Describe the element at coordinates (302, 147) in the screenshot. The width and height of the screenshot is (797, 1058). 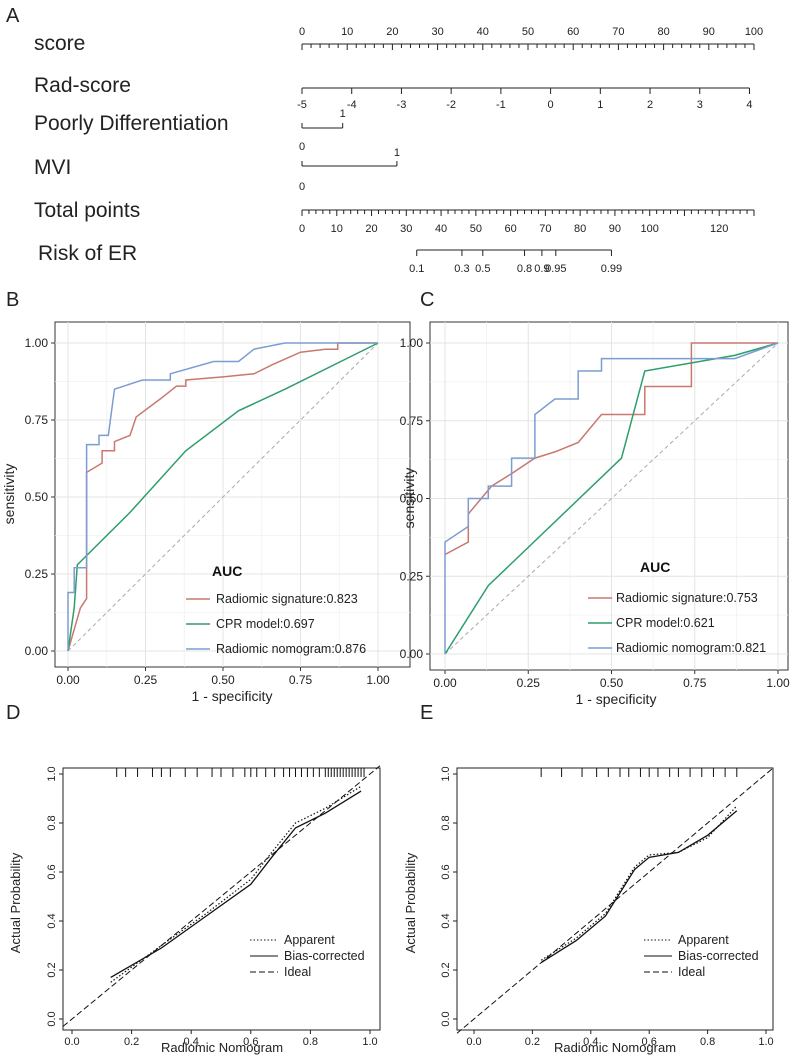
I see `poorly-differentiation-level-label: 0` at that location.